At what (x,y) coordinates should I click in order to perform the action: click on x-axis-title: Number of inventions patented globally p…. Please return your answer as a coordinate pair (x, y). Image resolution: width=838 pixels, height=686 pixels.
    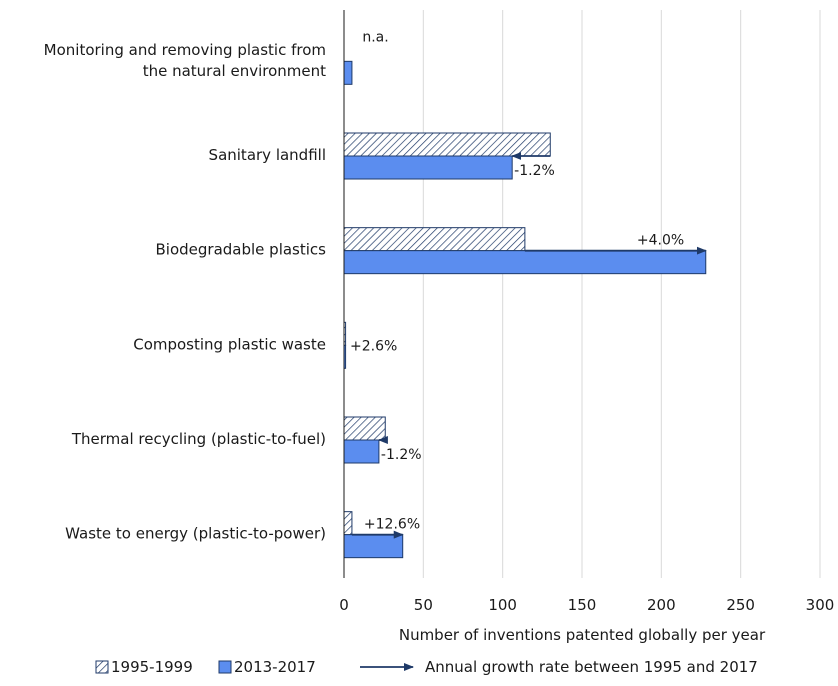
    Looking at the image, I should click on (582, 635).